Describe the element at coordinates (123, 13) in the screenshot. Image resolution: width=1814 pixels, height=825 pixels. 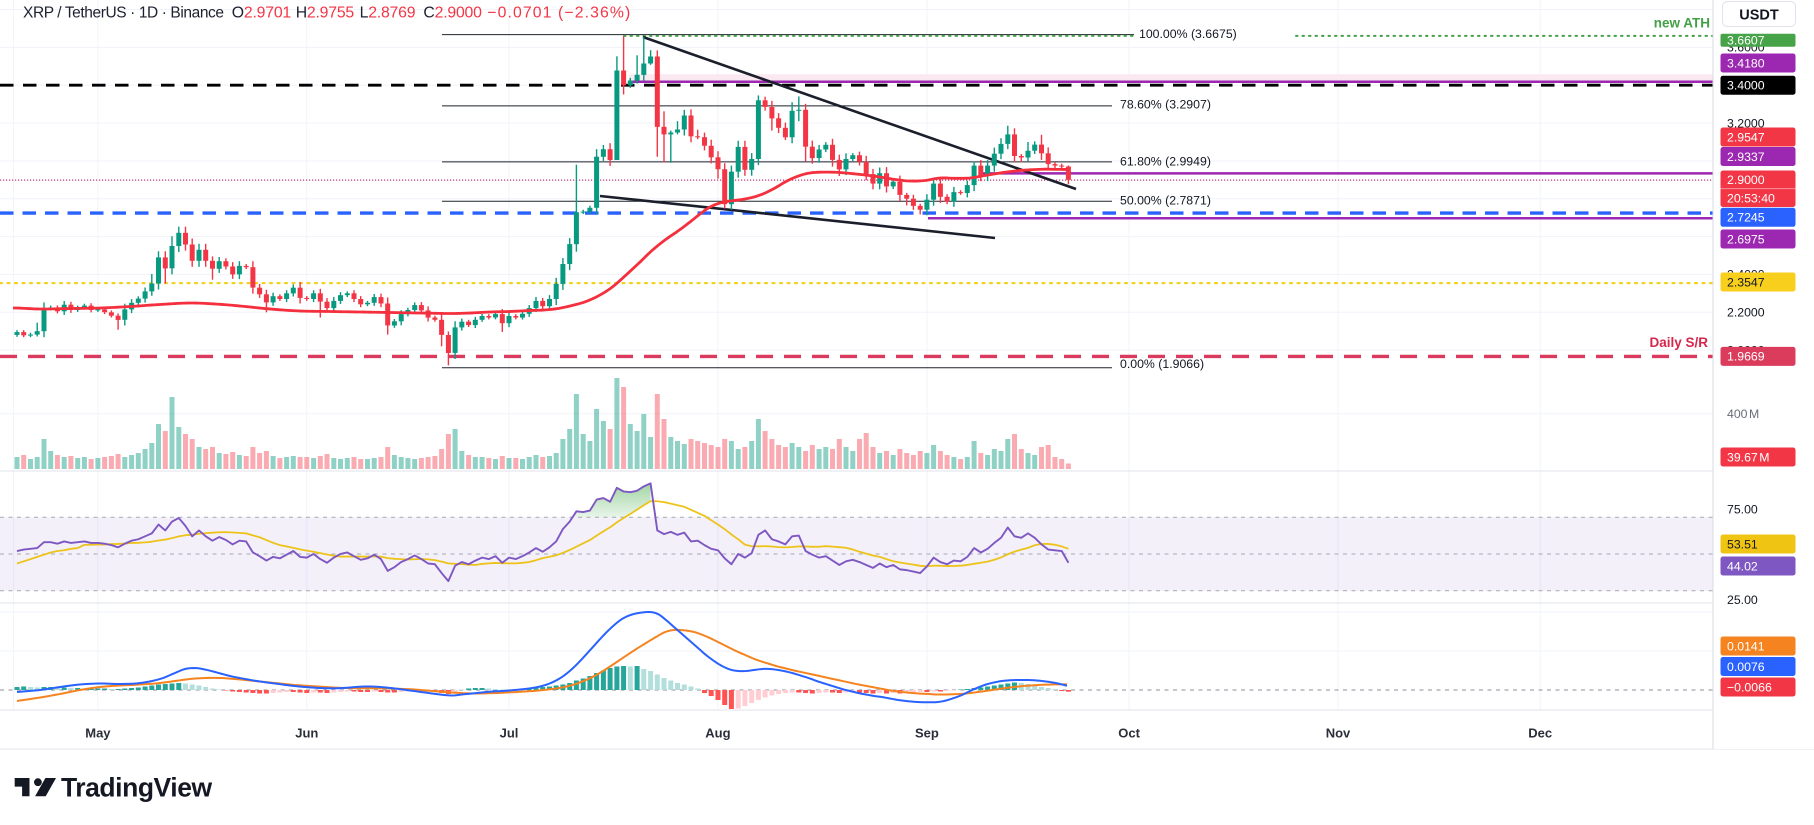
I see `svg-text: XRP / TetherUS · 1D · Binance` at that location.